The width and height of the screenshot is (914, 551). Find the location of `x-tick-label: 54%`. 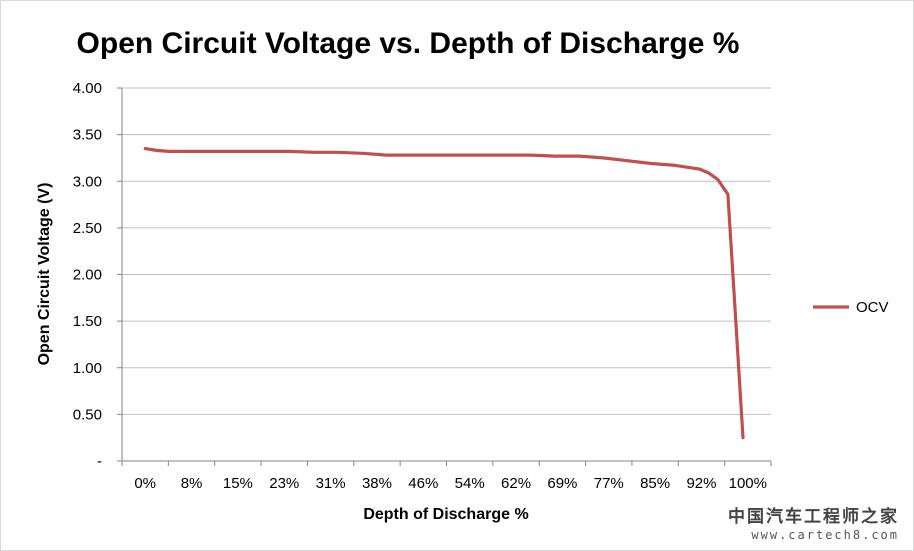

x-tick-label: 54% is located at coordinates (470, 483).